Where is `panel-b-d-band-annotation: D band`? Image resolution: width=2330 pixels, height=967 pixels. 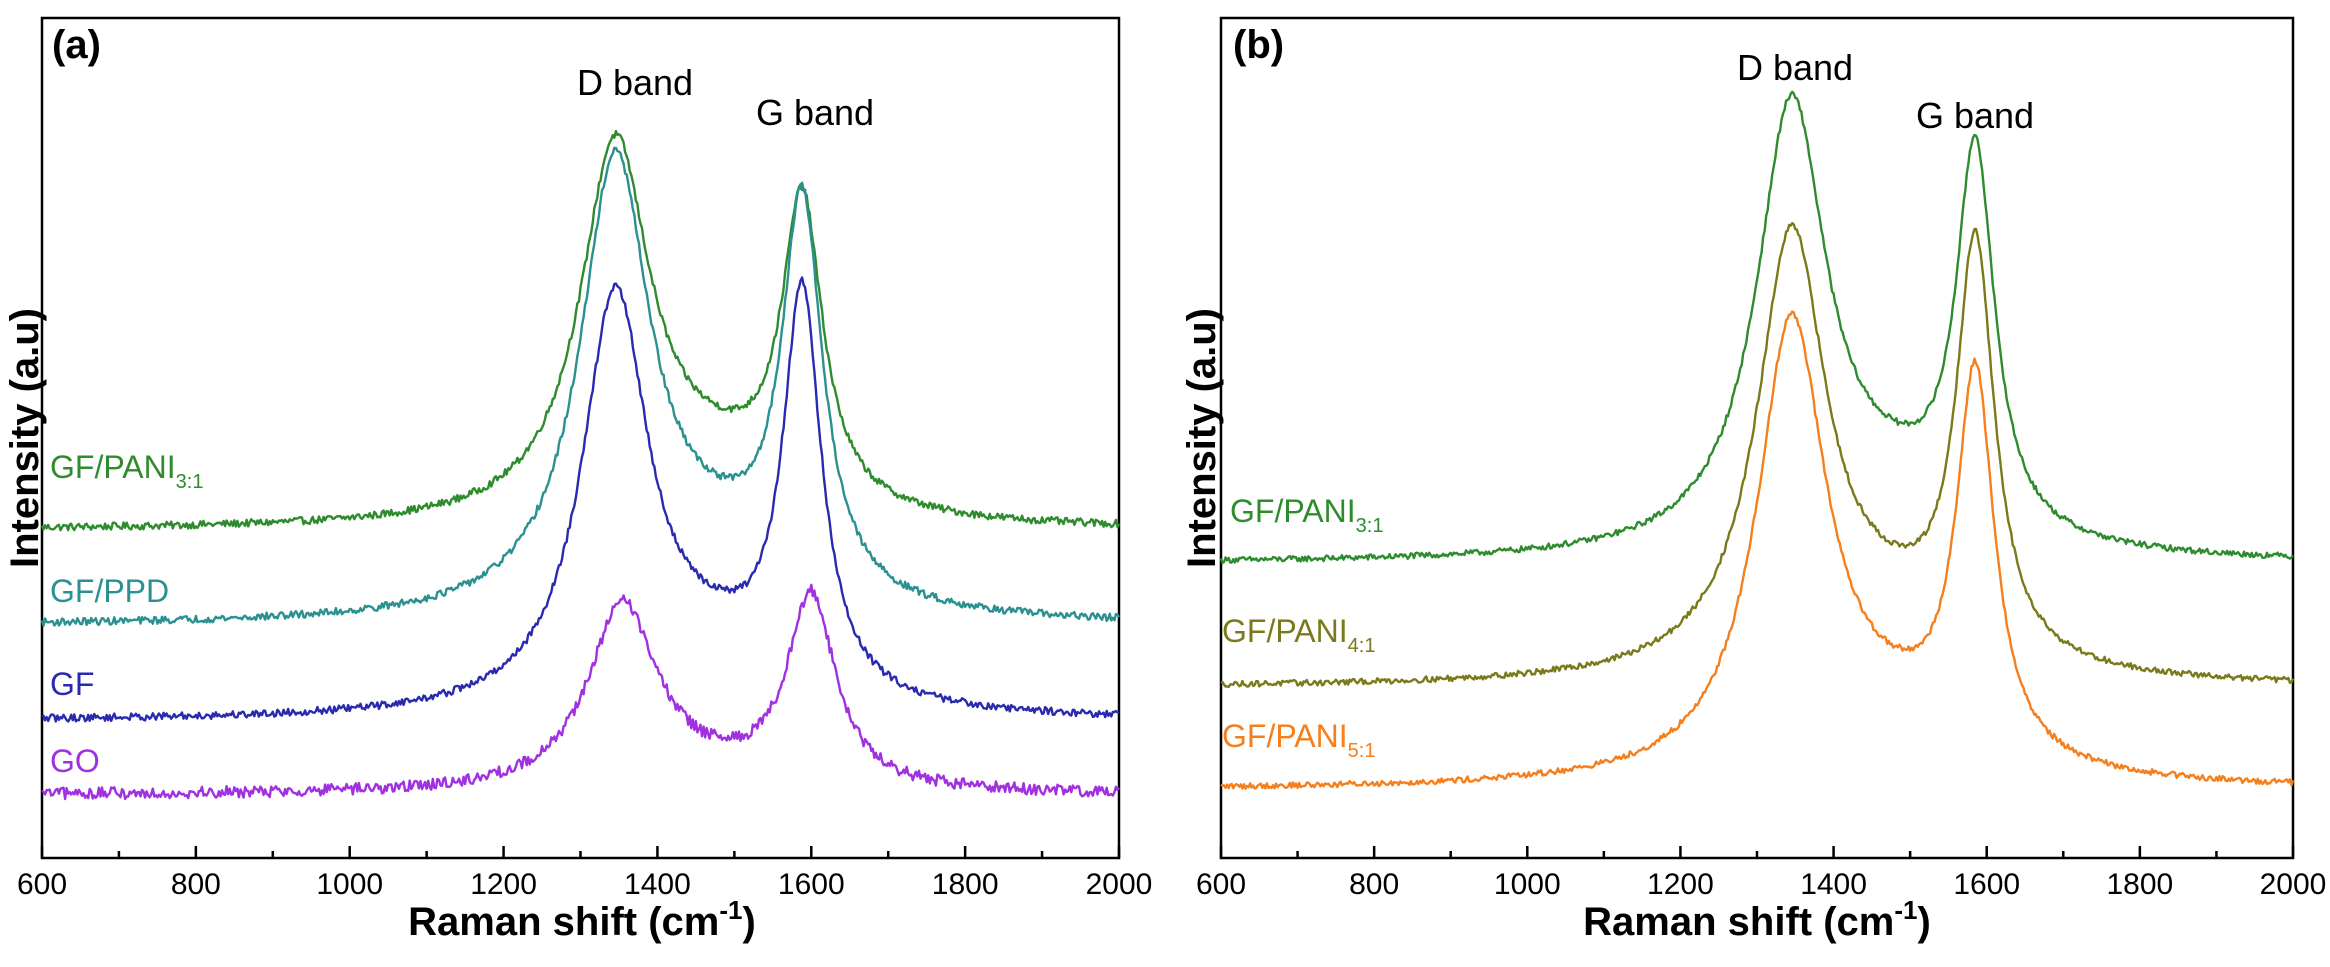 panel-b-d-band-annotation: D band is located at coordinates (1795, 67).